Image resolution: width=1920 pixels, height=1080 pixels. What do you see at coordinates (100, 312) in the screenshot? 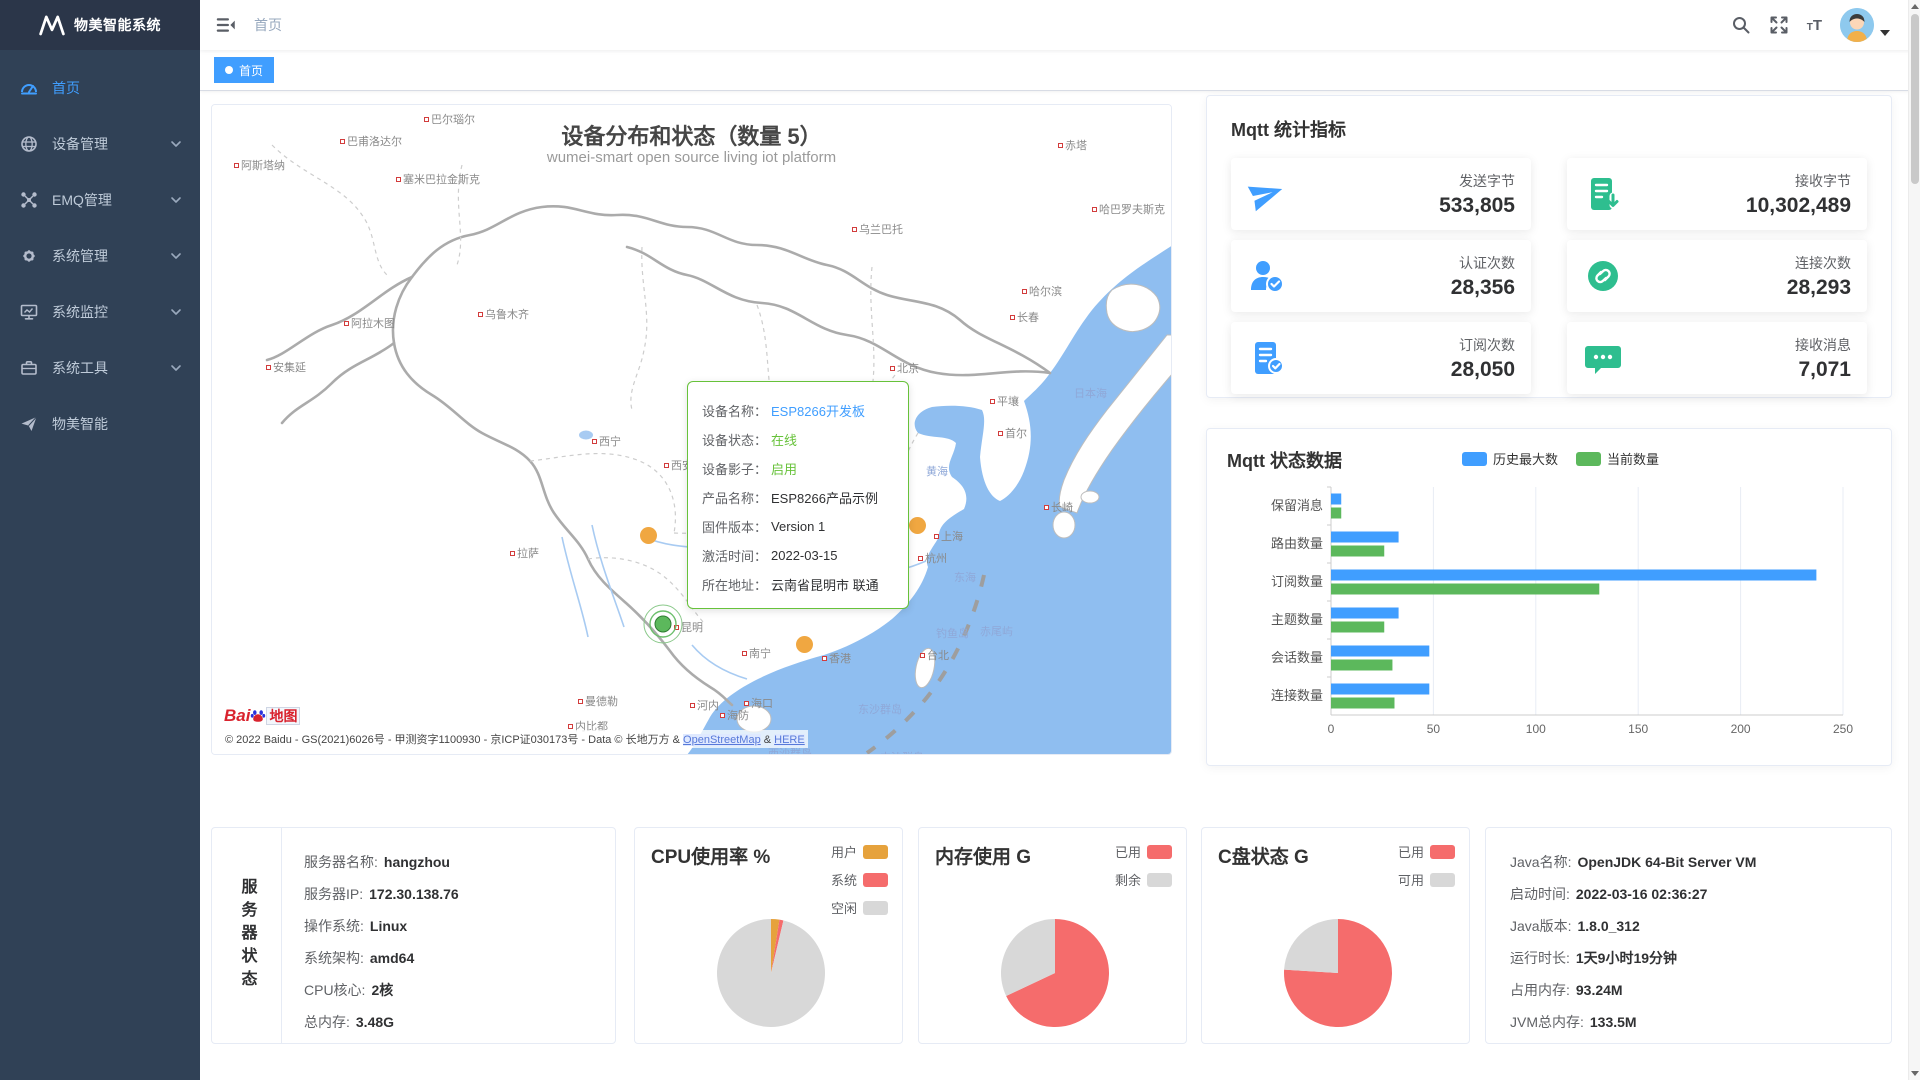
I see `sidebar-item-4: 系统监控` at bounding box center [100, 312].